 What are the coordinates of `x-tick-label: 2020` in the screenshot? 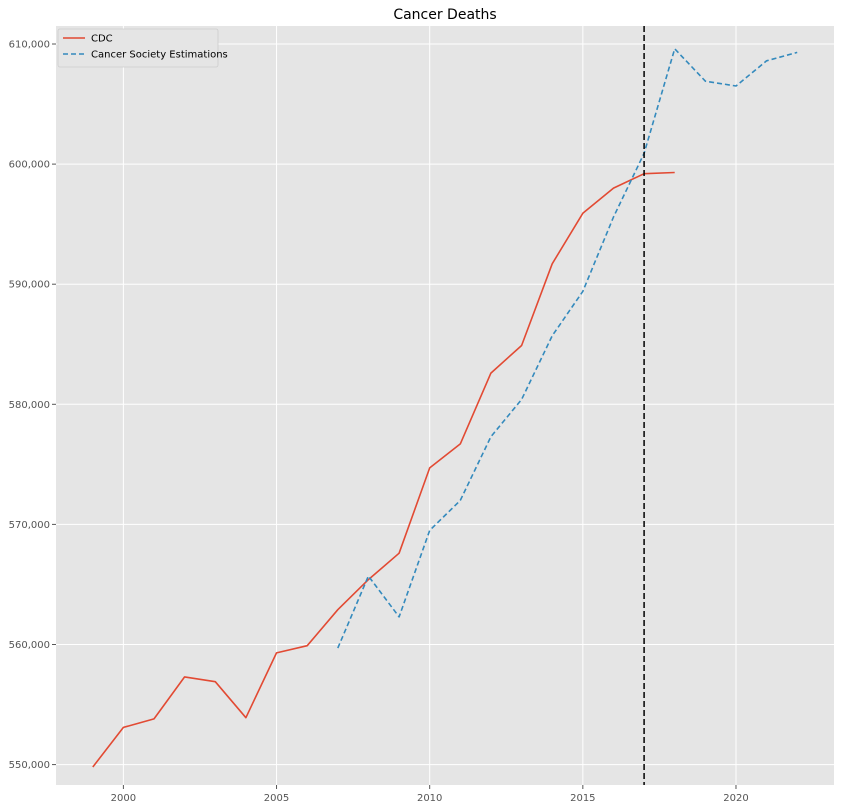 It's located at (735, 798).